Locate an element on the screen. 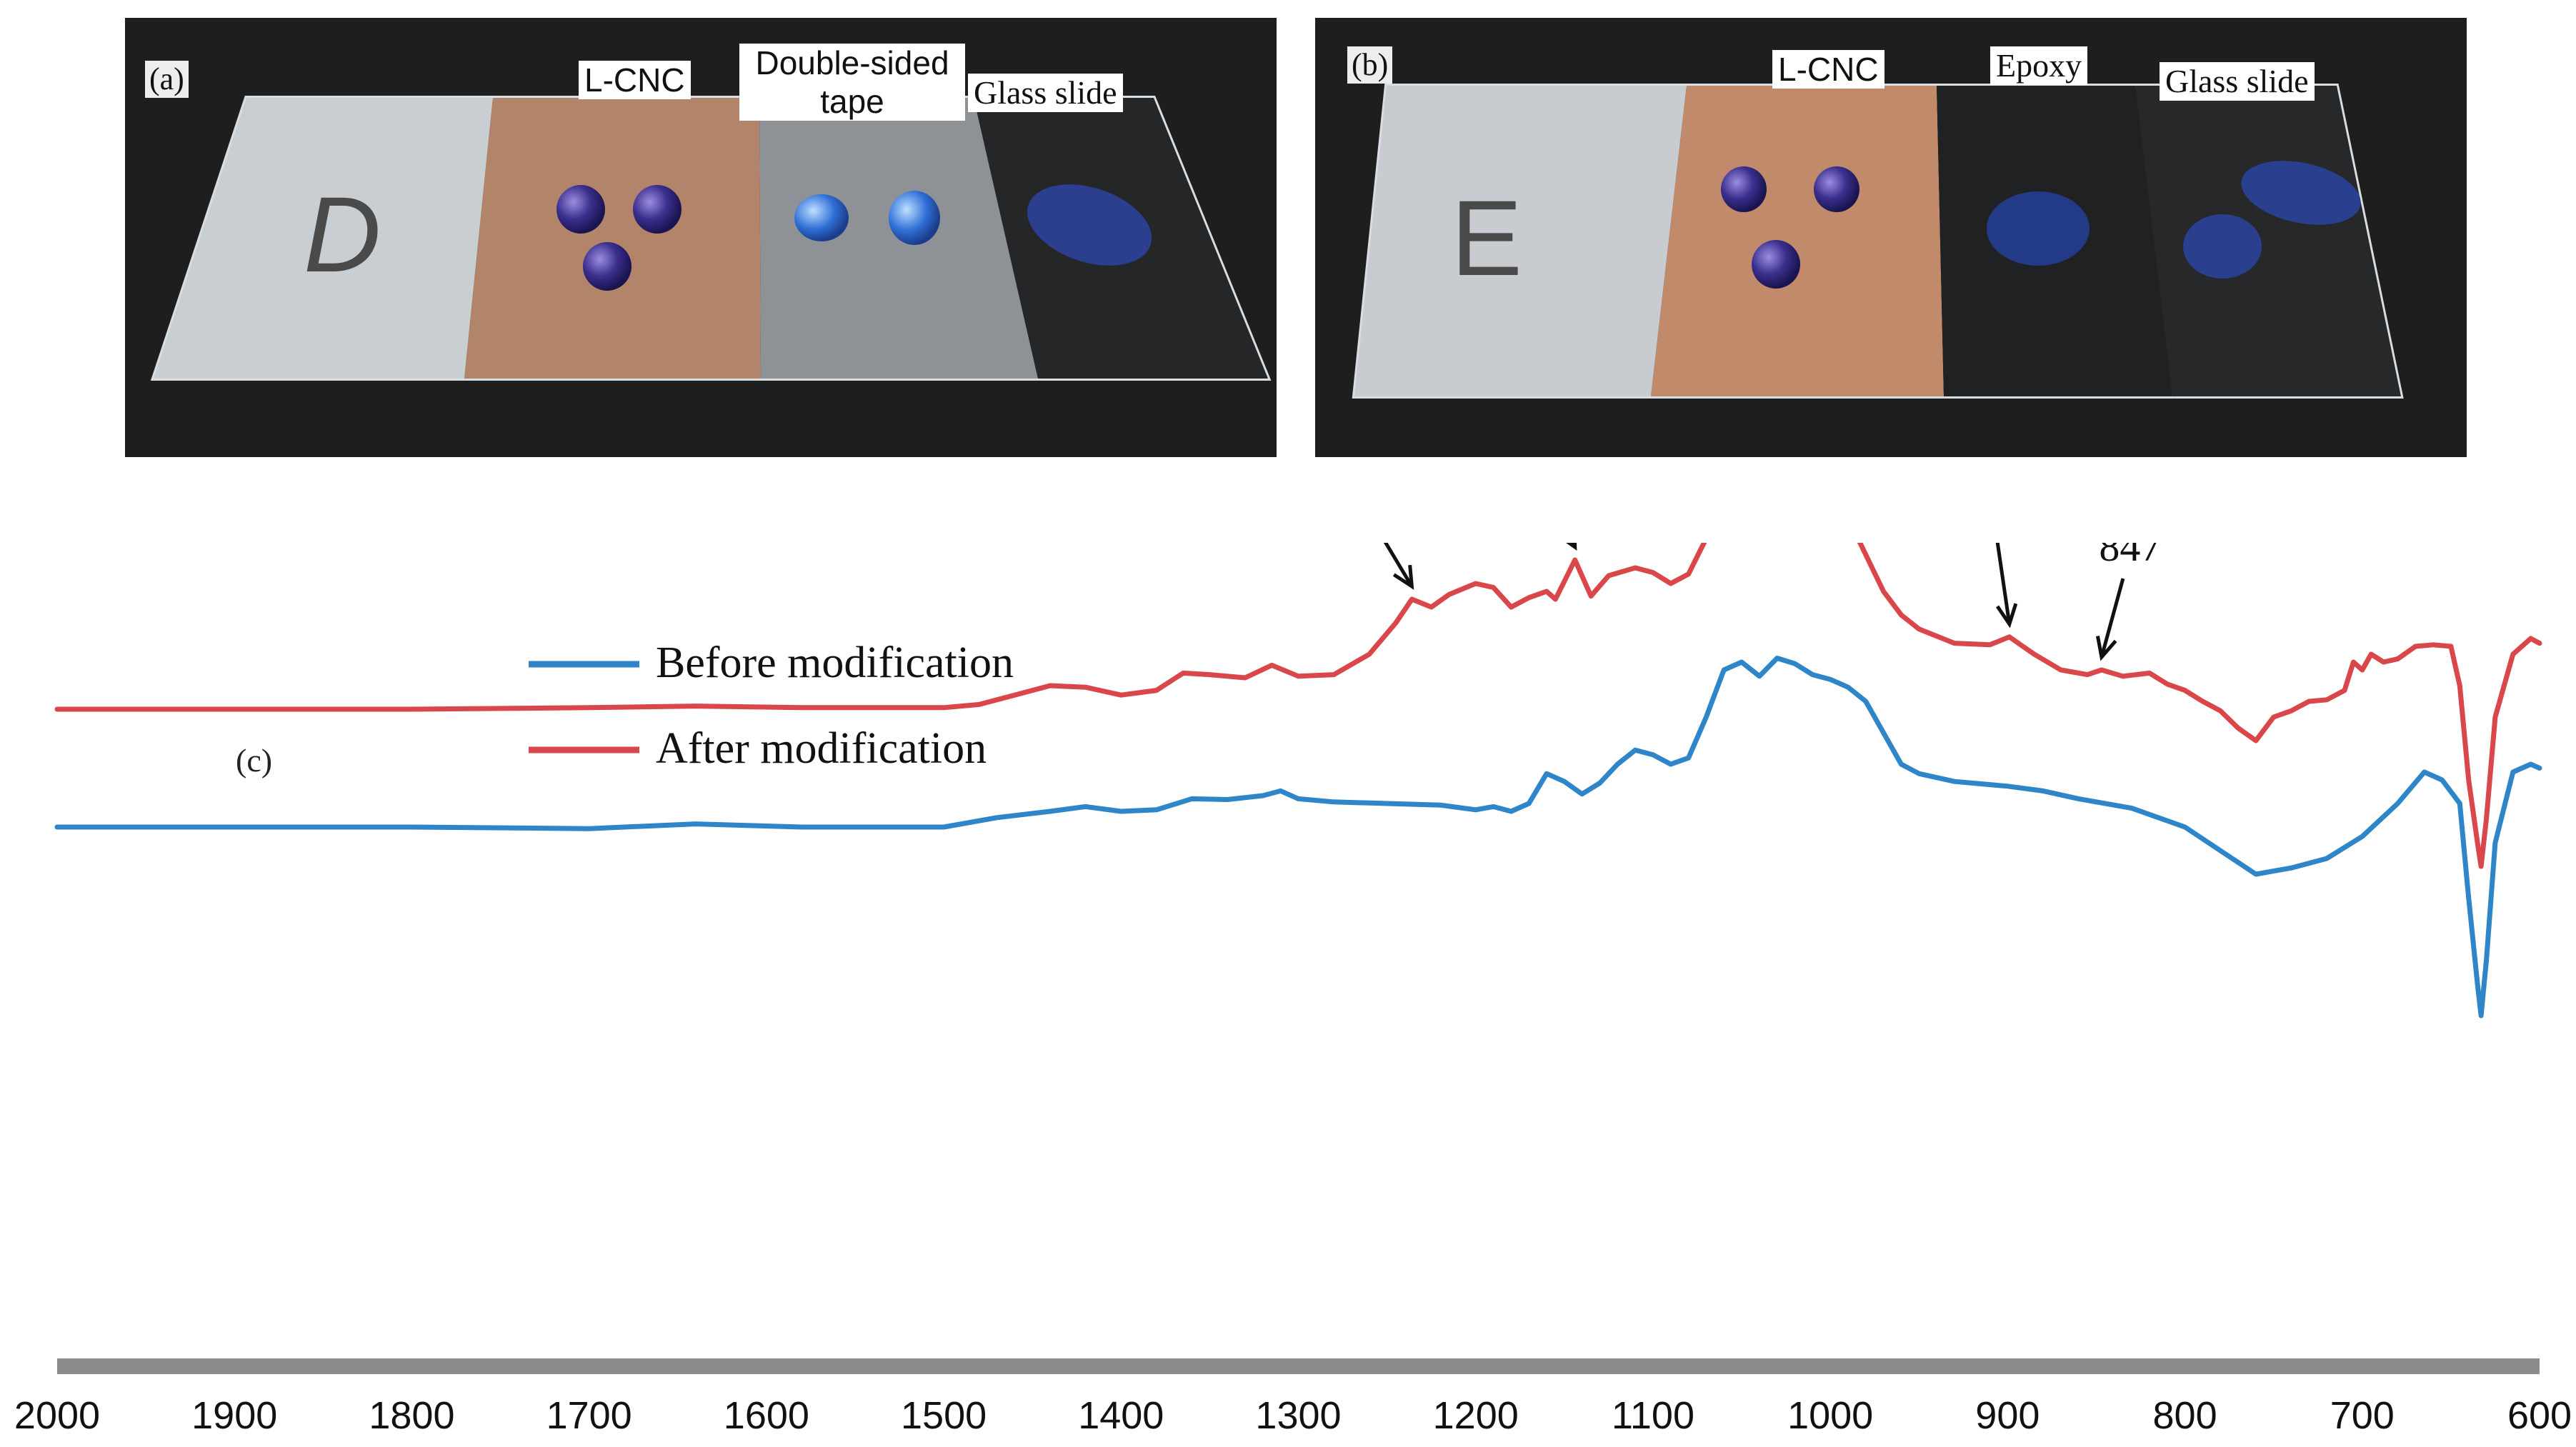  annotation-label: 847 is located at coordinates (2130, 557).